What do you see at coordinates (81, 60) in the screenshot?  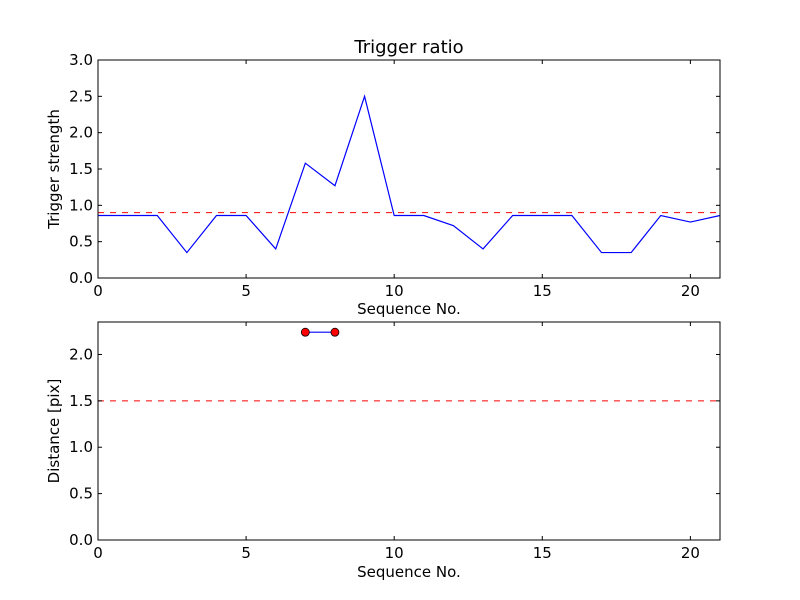 I see `top-y-tick-label: 3.0` at bounding box center [81, 60].